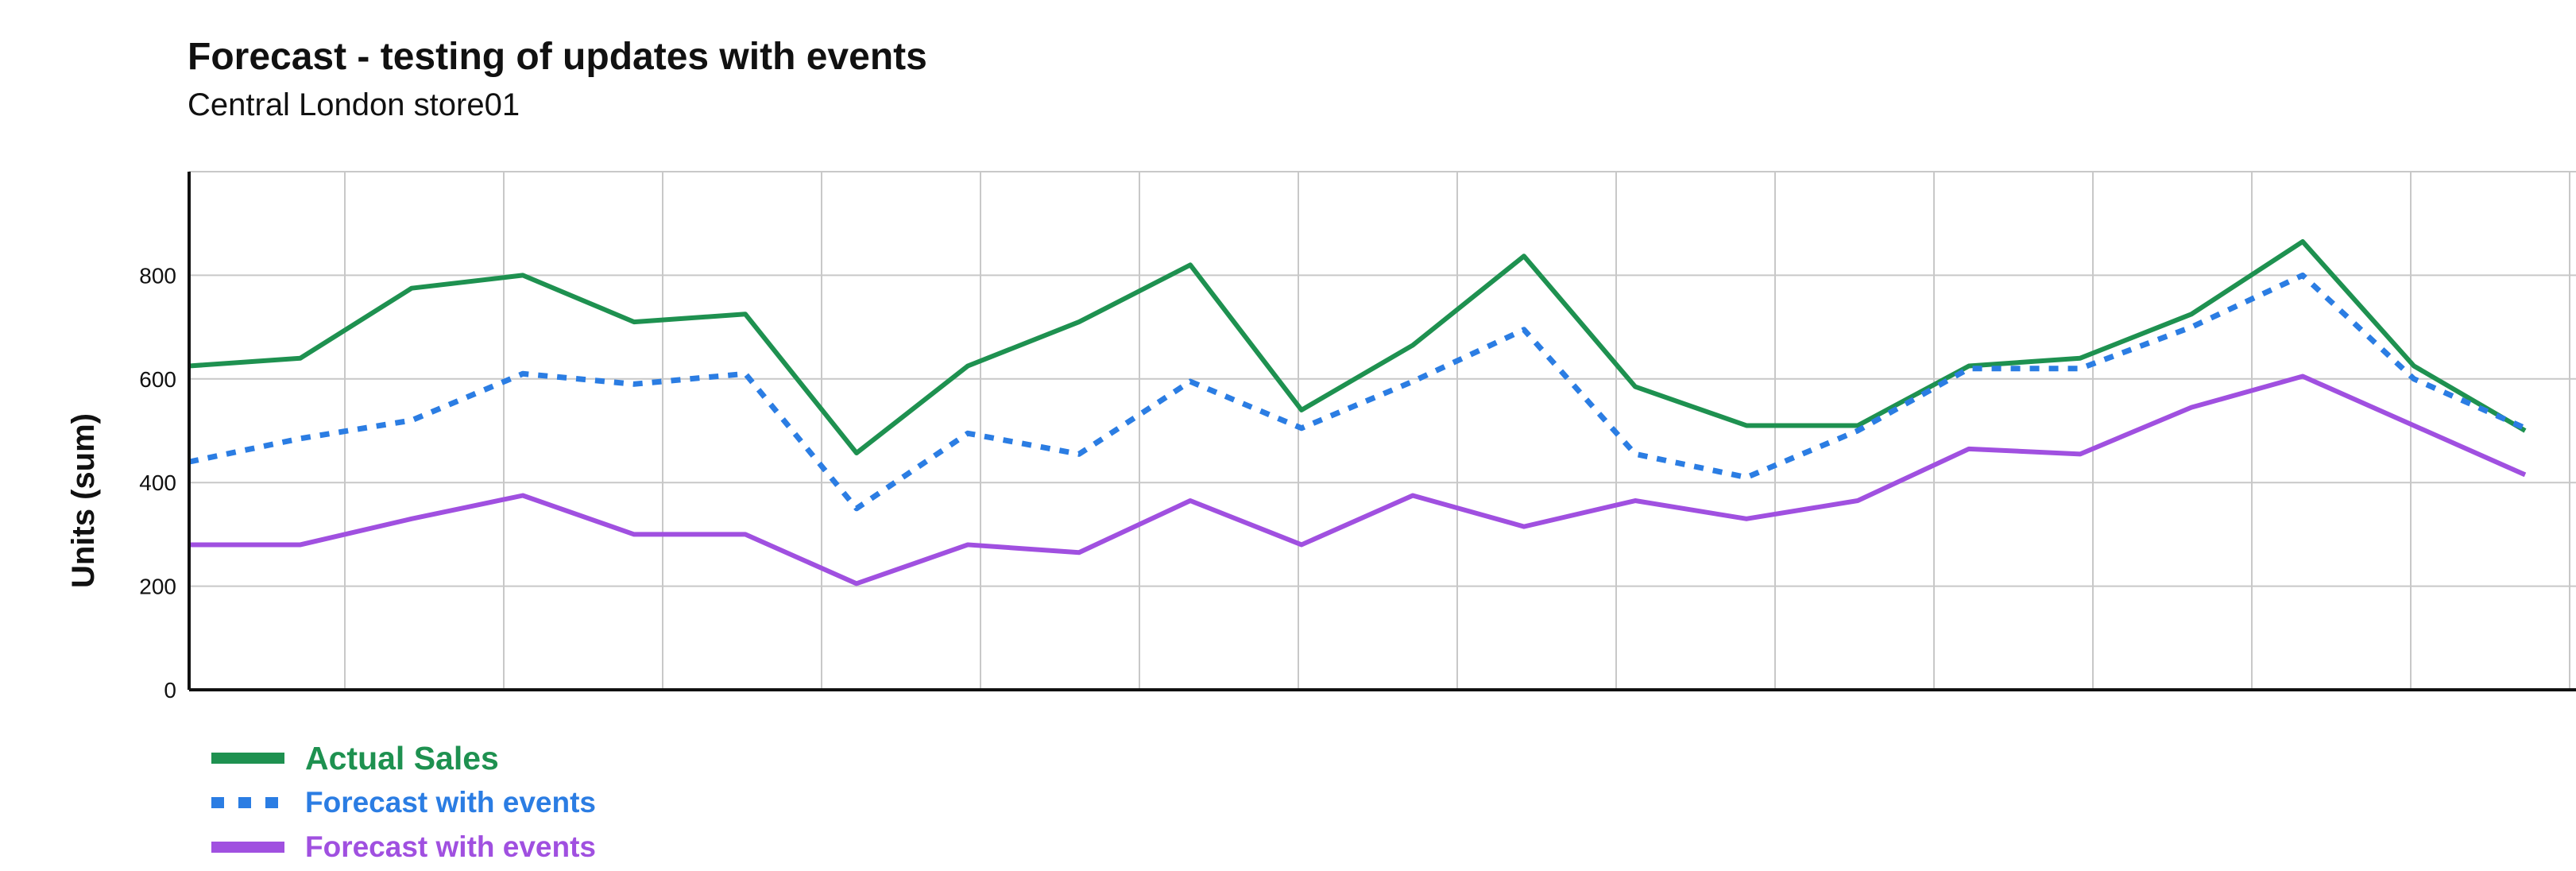 The height and width of the screenshot is (871, 2576). I want to click on legend-item-actual-sales: Actual Sales, so click(403, 758).